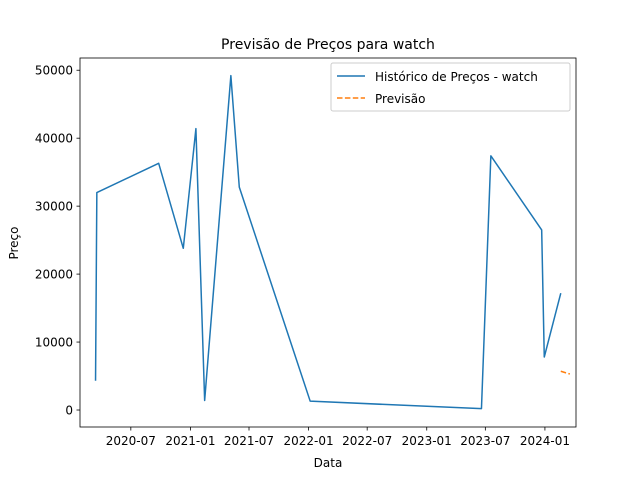 The height and width of the screenshot is (480, 640). Describe the element at coordinates (54, 343) in the screenshot. I see `y-tick-label-1: 10000` at that location.